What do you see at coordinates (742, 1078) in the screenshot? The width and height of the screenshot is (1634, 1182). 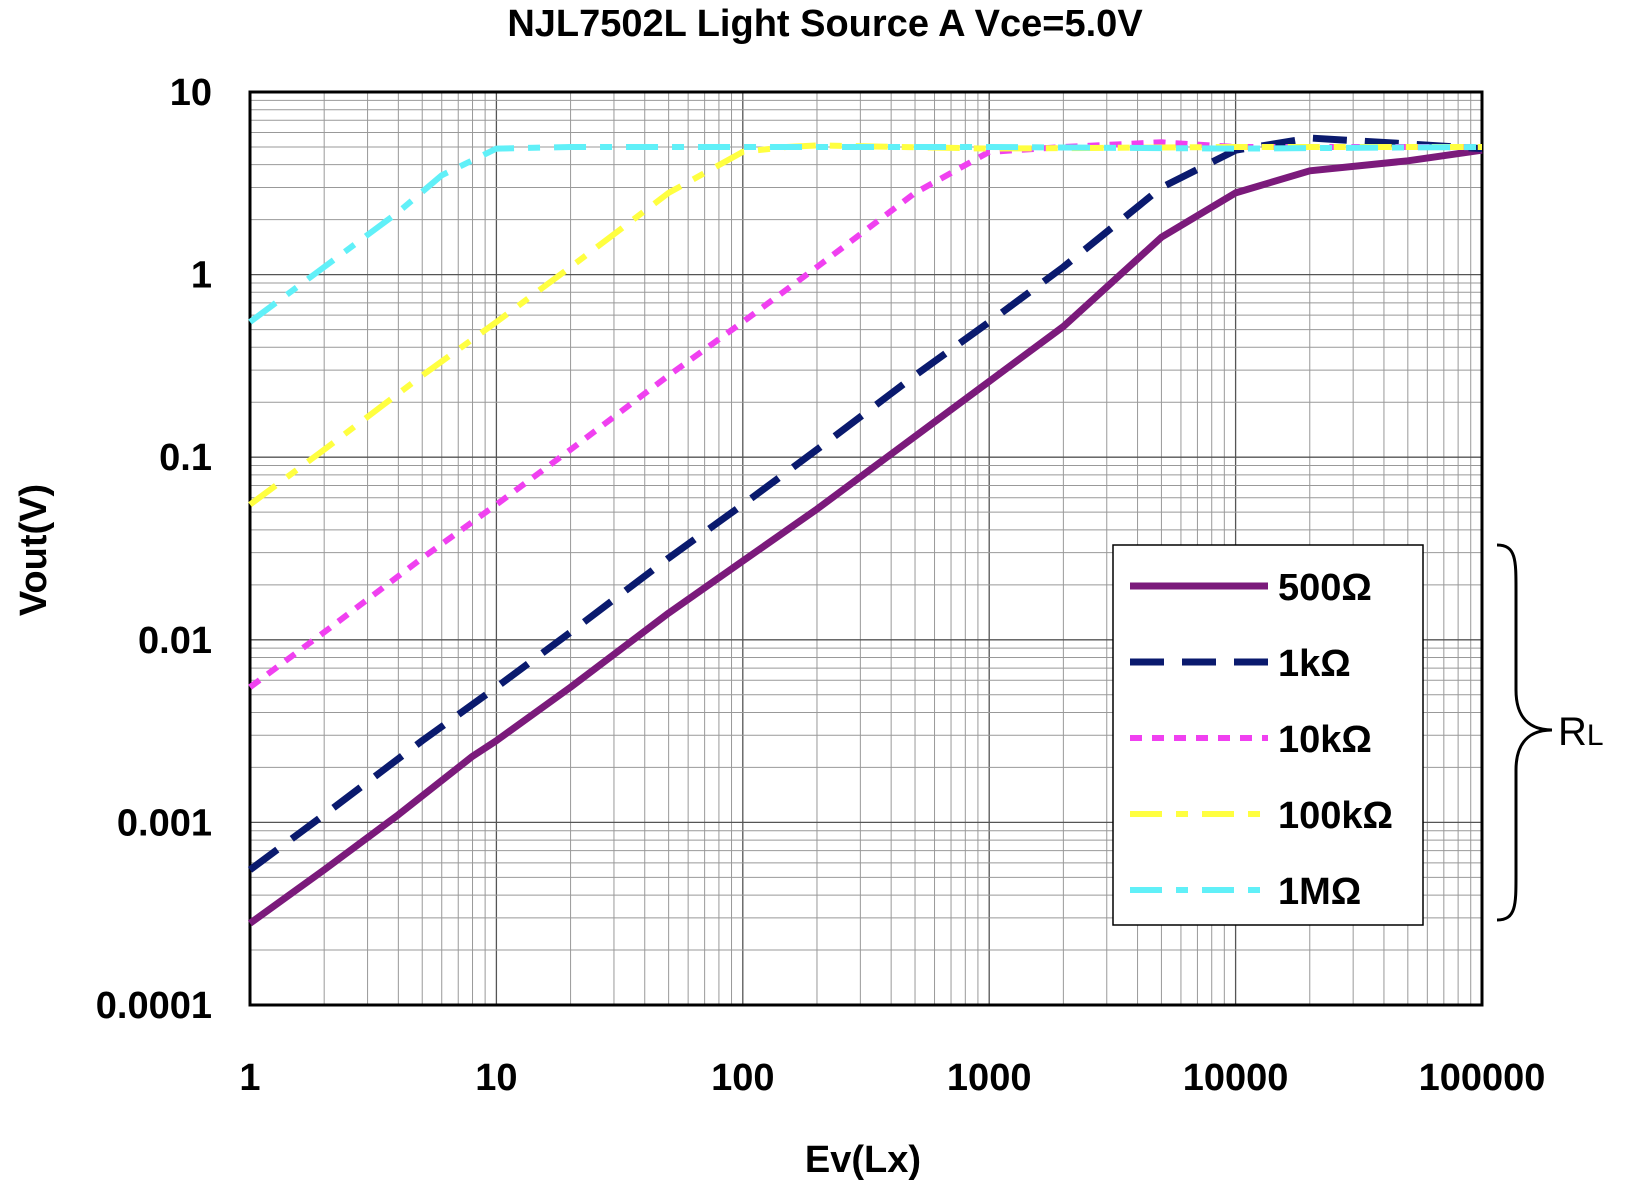 I see `x-tick-label: 100` at bounding box center [742, 1078].